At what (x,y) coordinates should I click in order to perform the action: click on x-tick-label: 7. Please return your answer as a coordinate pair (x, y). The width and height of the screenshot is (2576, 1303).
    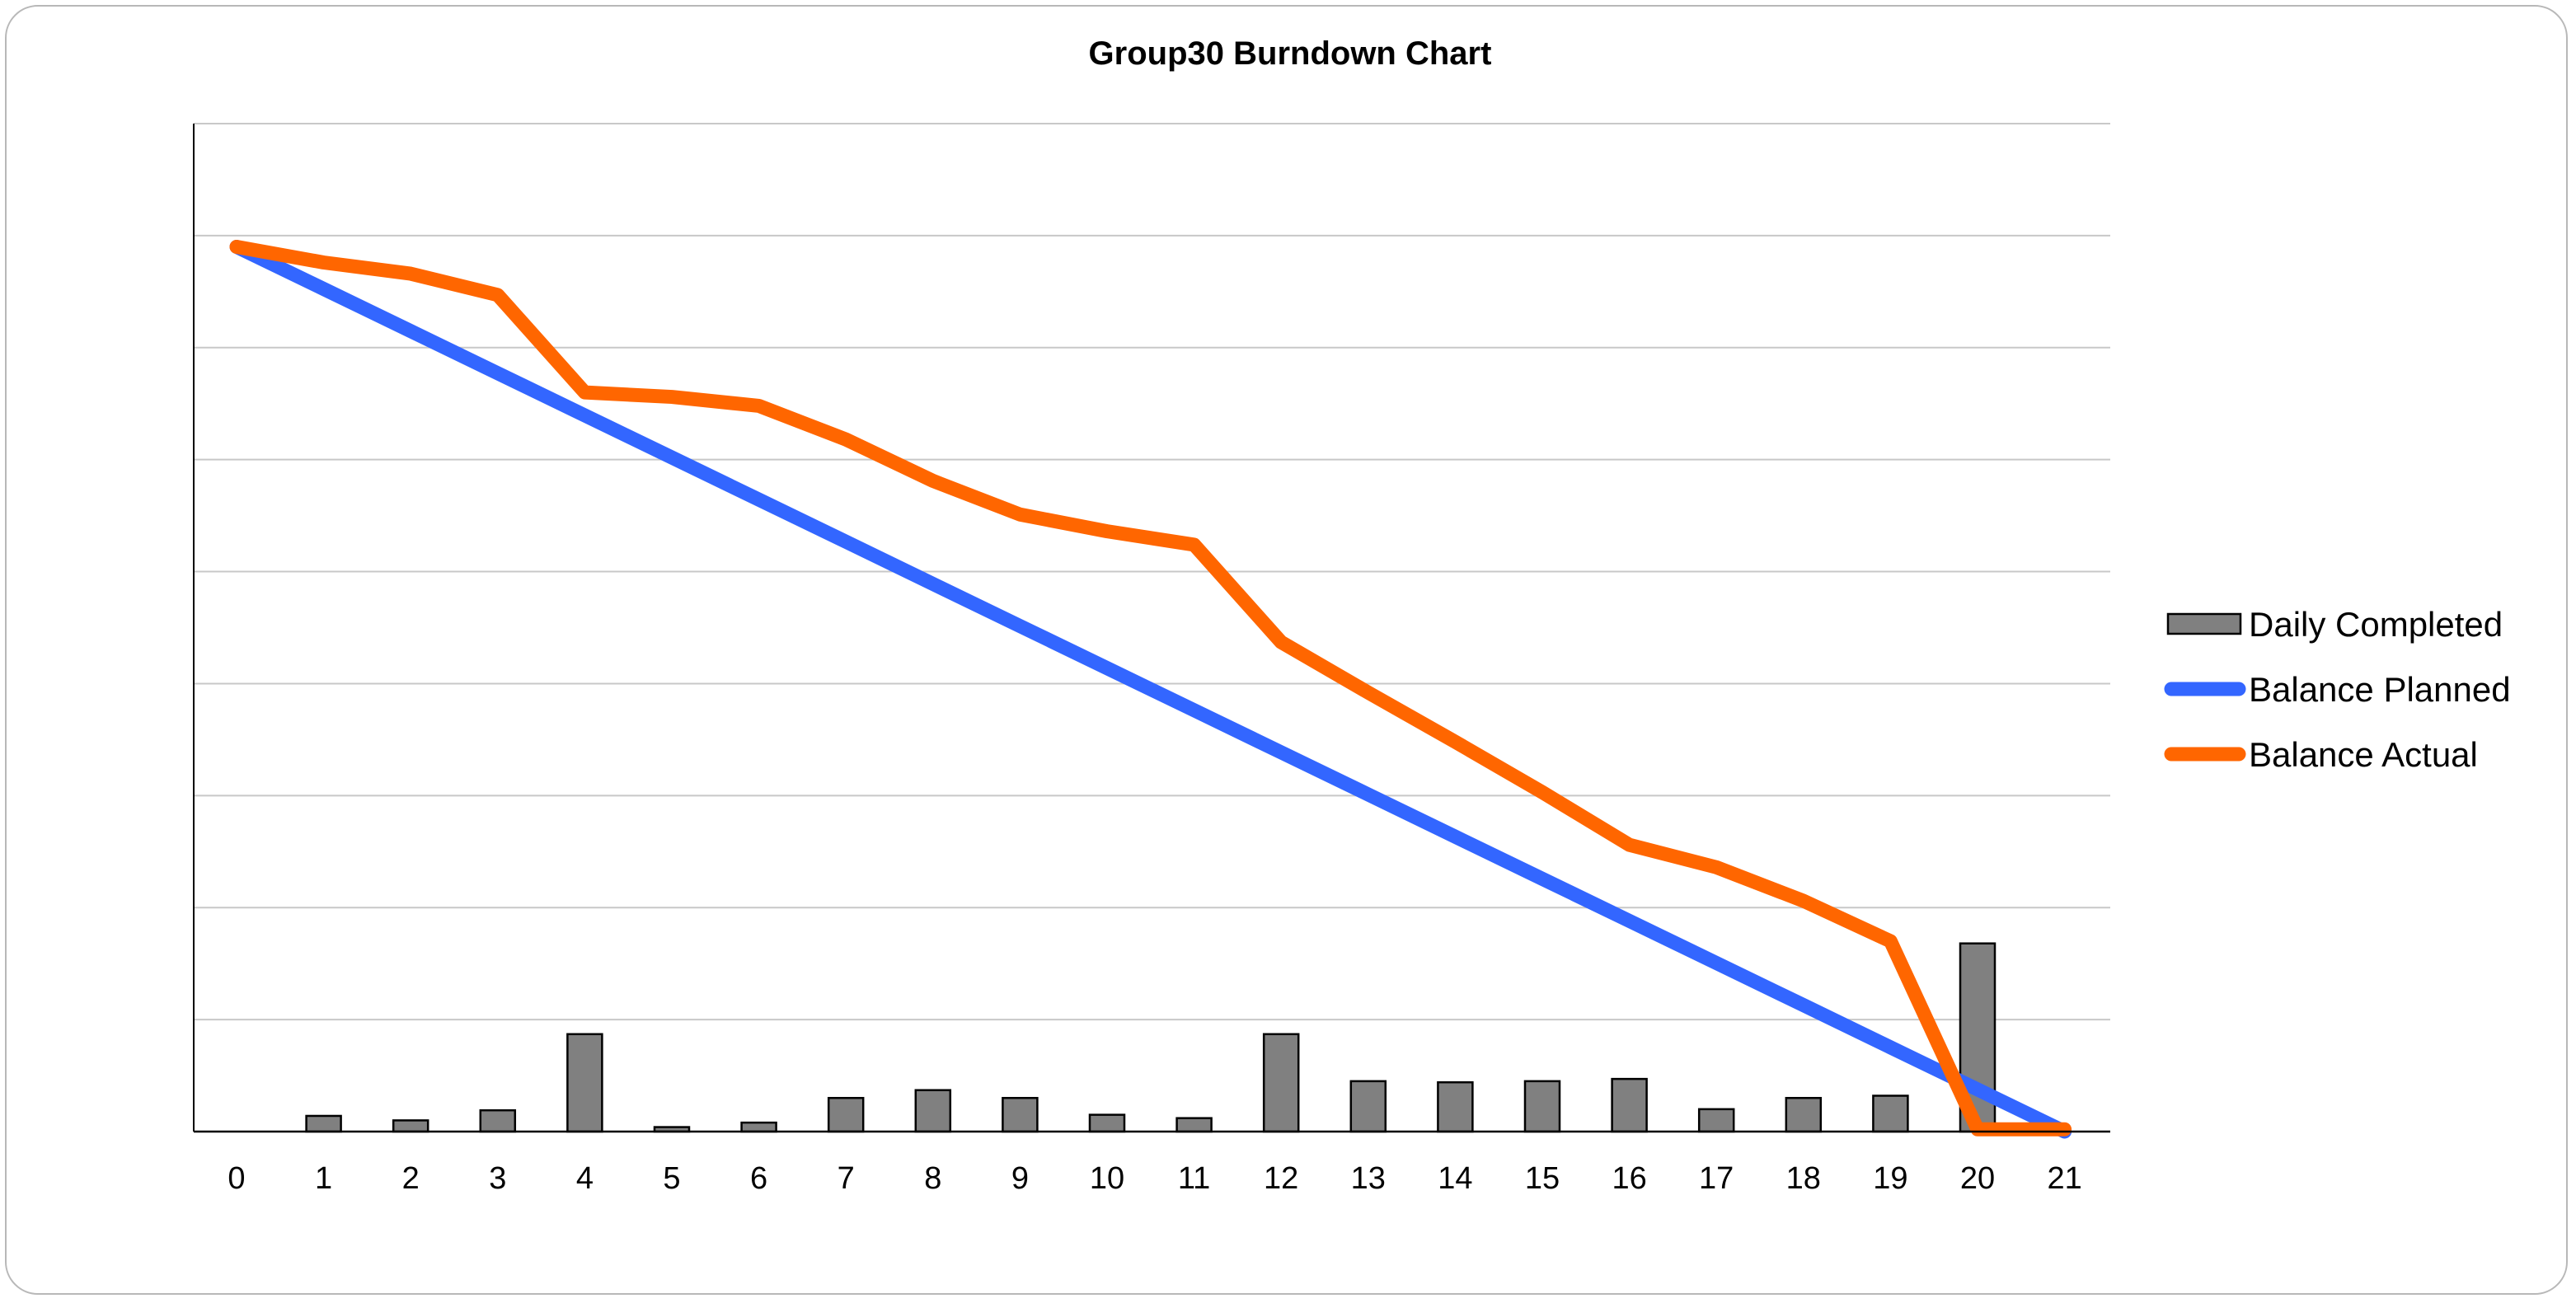
    Looking at the image, I should click on (847, 1179).